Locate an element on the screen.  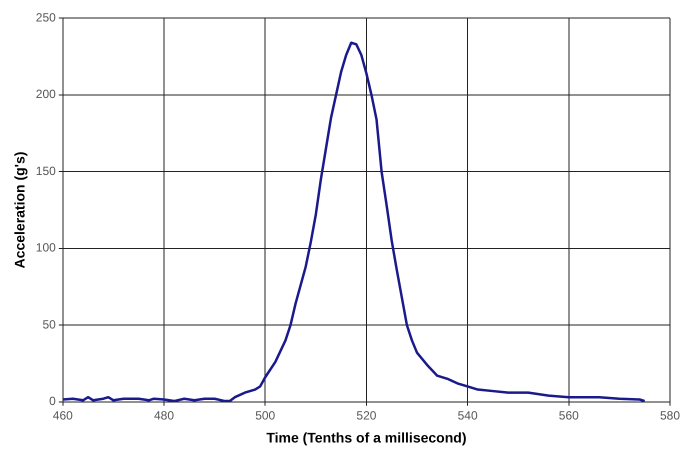
y-axis-title: Acceleration (g's) is located at coordinates (19, 210).